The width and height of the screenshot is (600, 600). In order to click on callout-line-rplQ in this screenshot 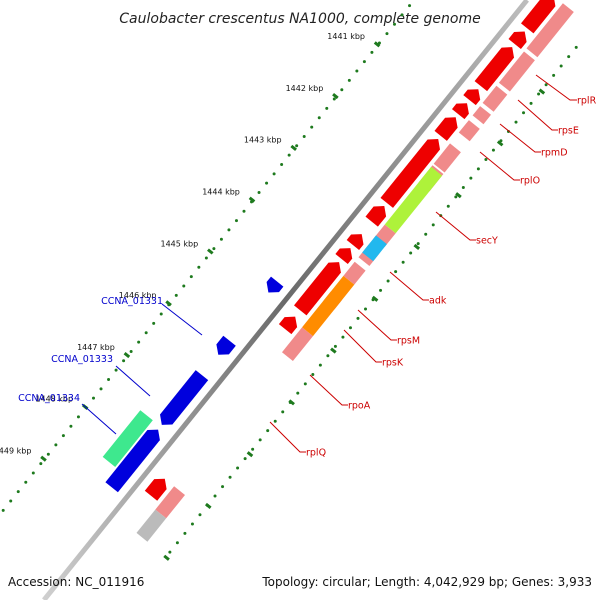, I will do `click(287, 437)`.